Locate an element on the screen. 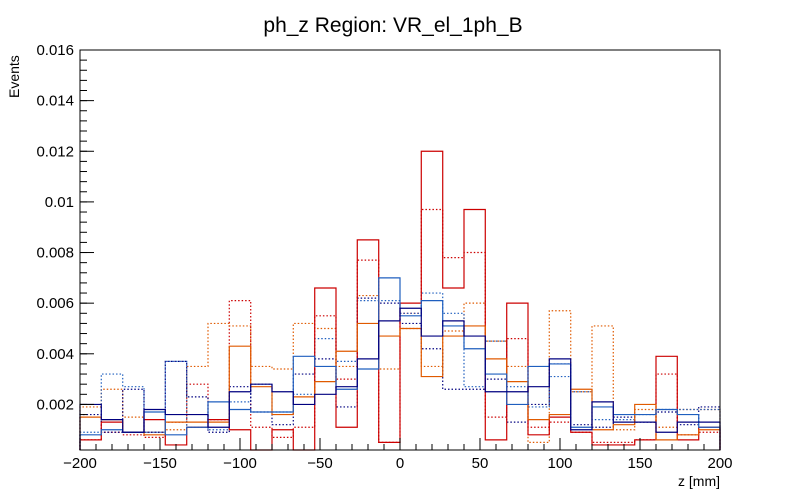 Image resolution: width=800 pixels, height=500 pixels. x-tick-label: 100 is located at coordinates (559, 463).